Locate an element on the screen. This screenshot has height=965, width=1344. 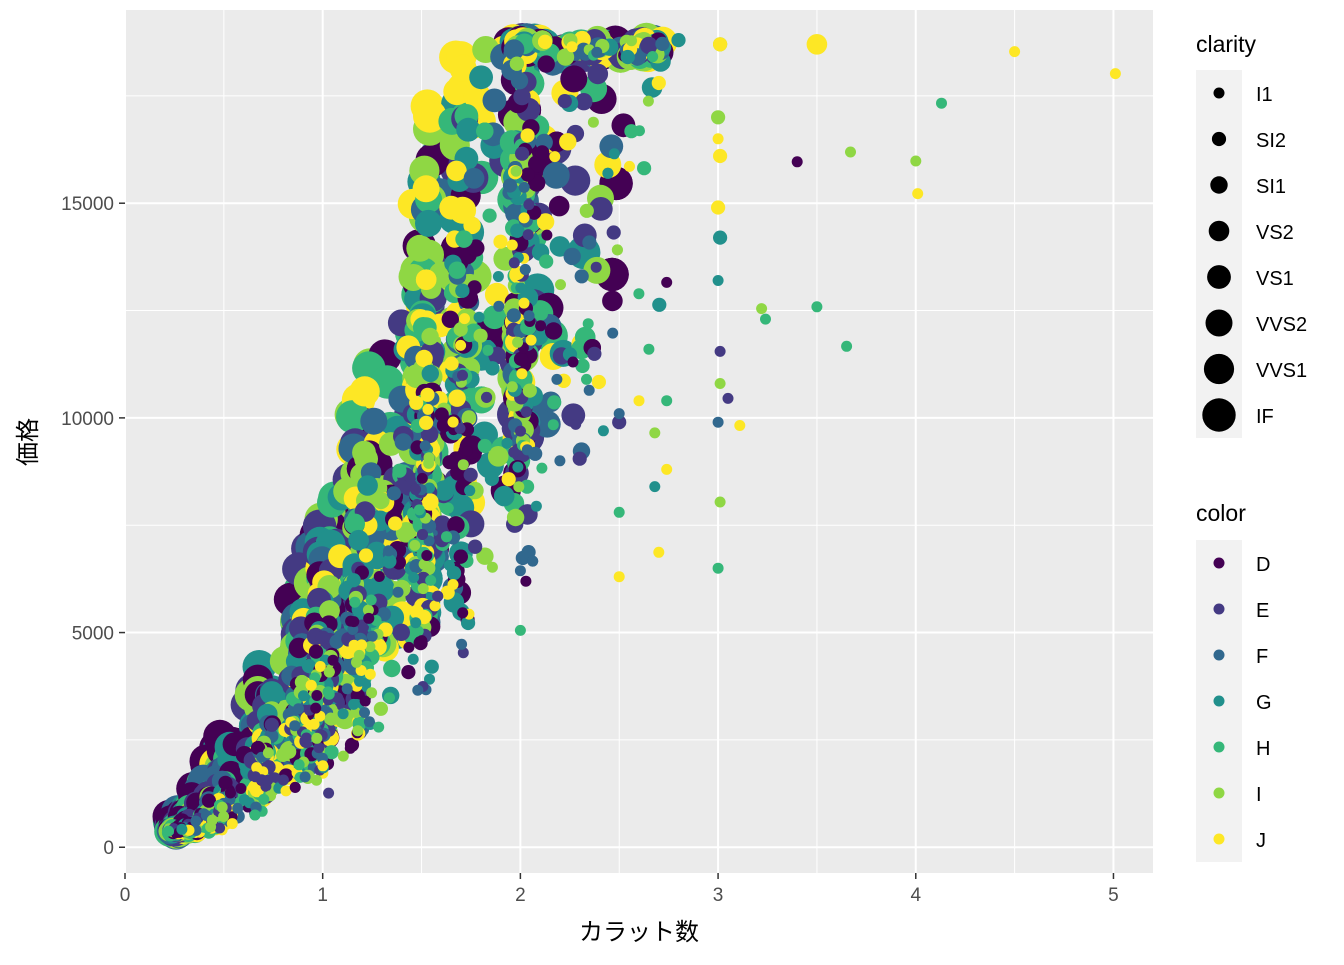
x-tick-label: 5 is located at coordinates (1113, 895).